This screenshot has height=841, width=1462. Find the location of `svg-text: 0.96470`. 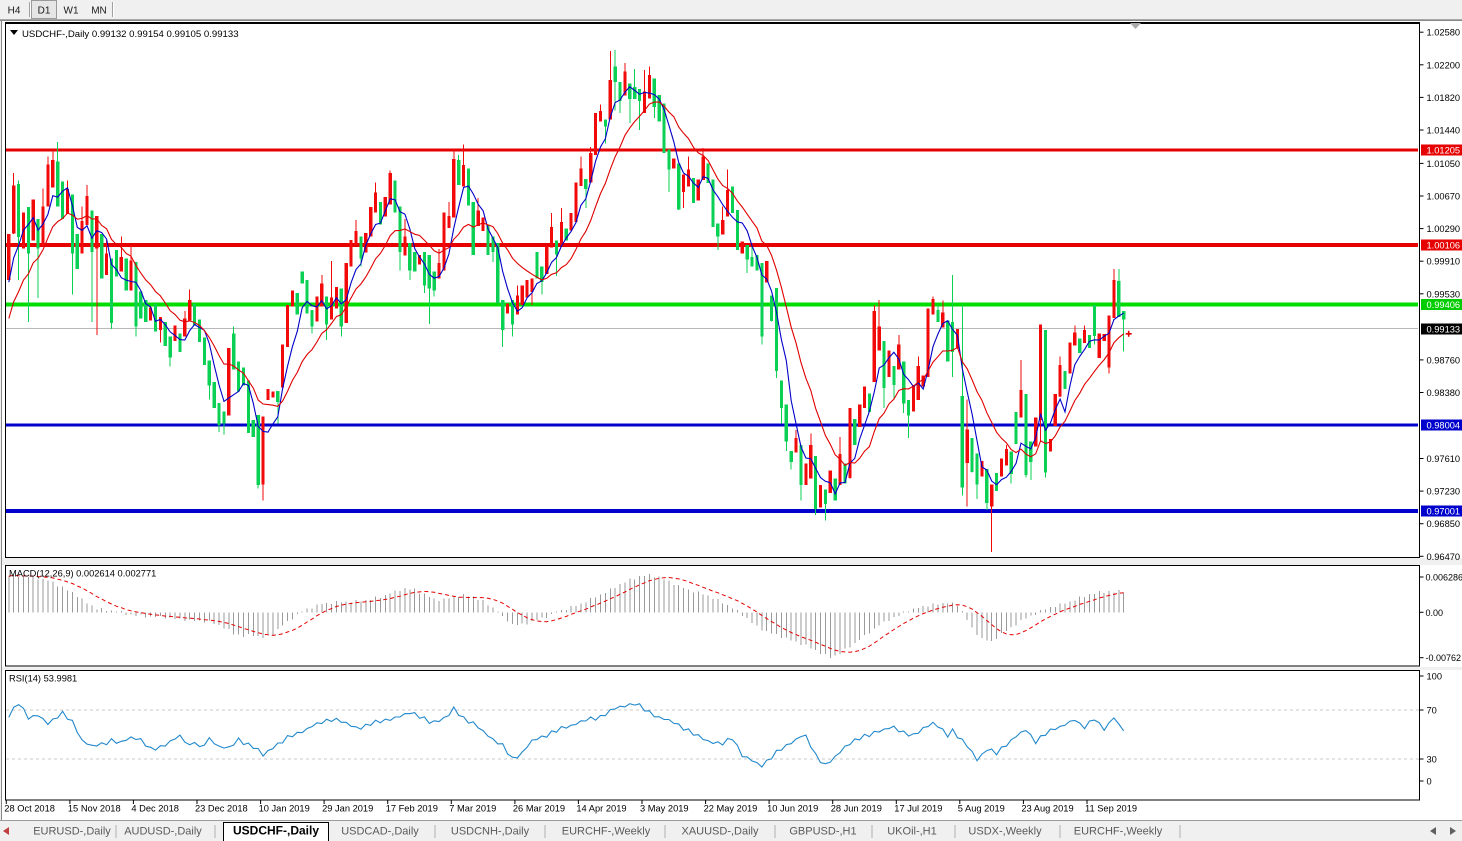

svg-text: 0.96470 is located at coordinates (1444, 557).